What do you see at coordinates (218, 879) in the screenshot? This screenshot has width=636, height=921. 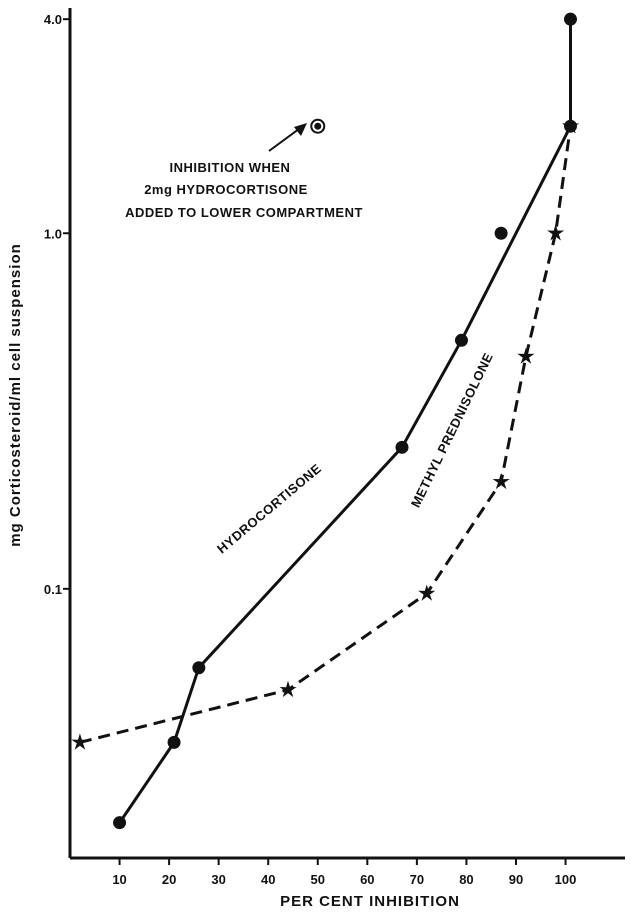 I see `x-tick-label: 30` at bounding box center [218, 879].